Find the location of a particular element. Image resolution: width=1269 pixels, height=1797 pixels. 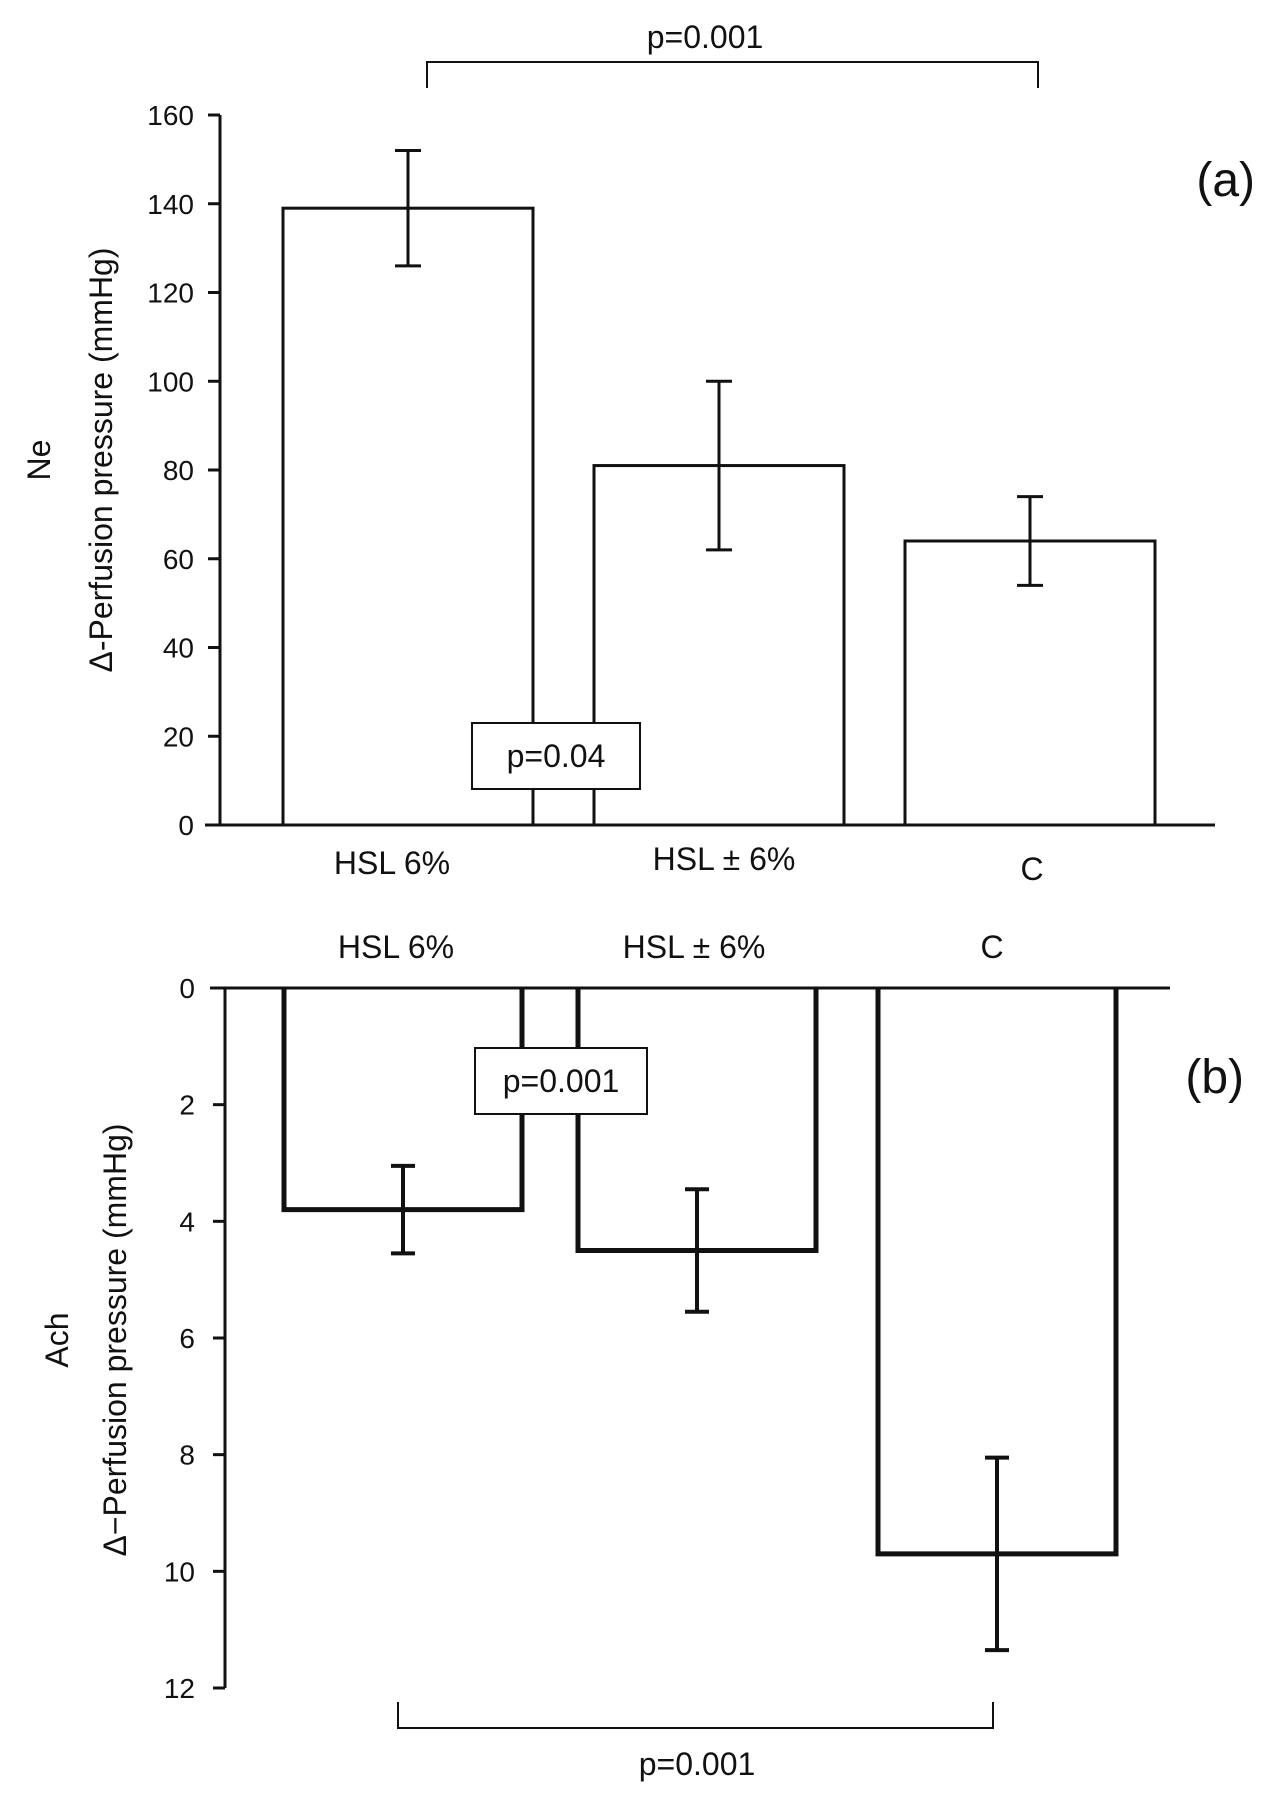

panel-b-ylabel-top: Ach is located at coordinates (57, 1339).